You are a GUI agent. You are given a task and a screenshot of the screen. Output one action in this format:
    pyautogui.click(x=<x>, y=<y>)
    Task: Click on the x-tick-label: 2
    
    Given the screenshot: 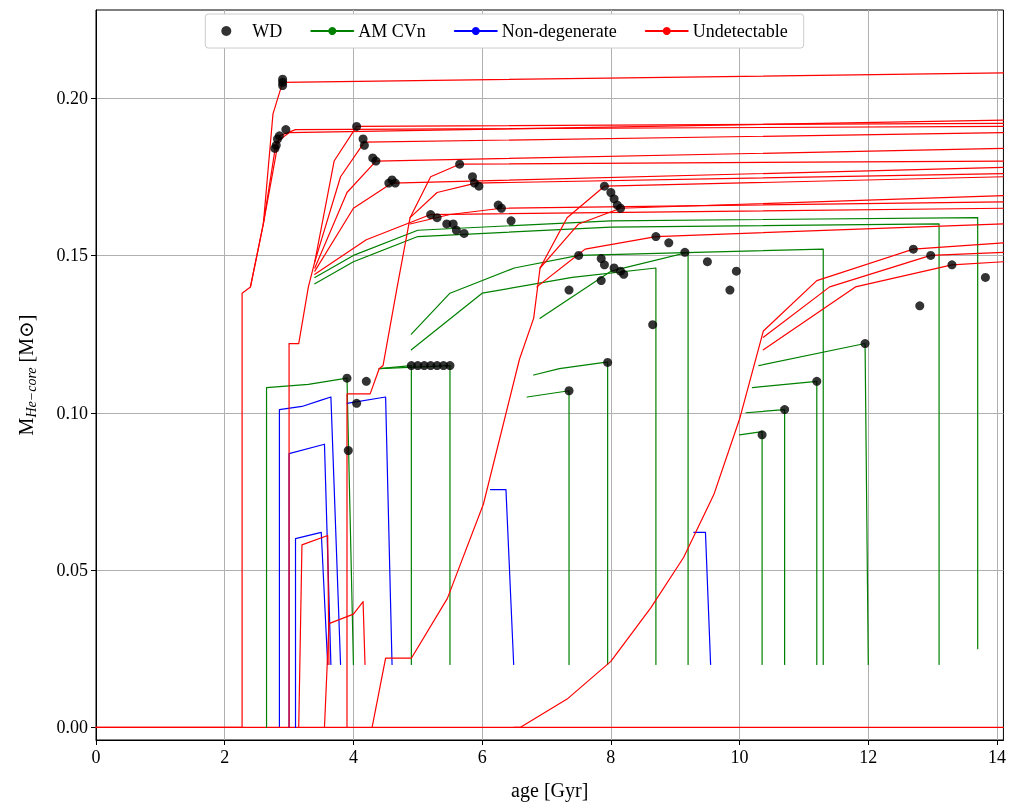 What is the action you would take?
    pyautogui.click(x=225, y=757)
    